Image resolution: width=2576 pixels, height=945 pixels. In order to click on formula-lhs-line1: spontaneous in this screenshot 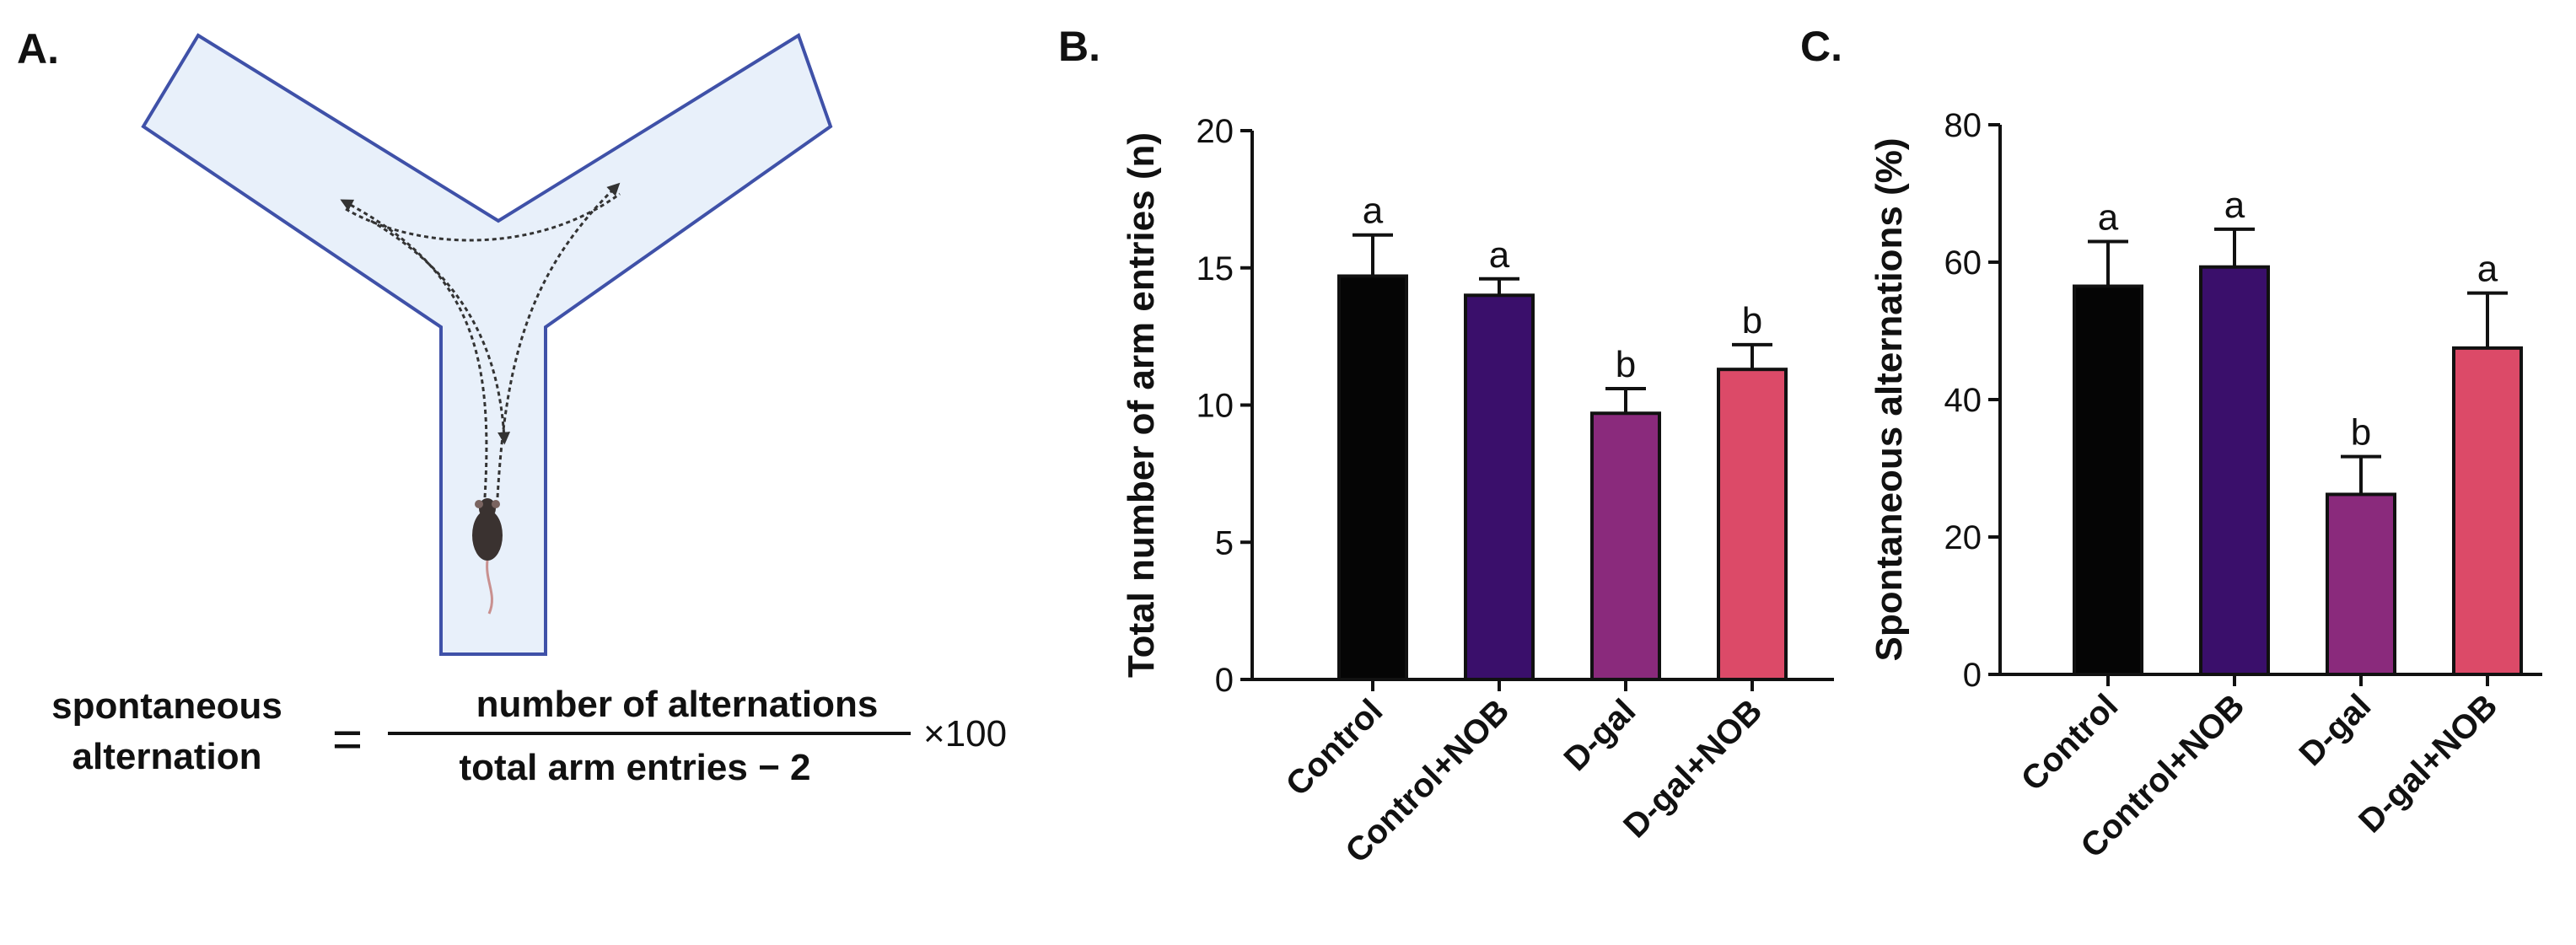, I will do `click(166, 706)`.